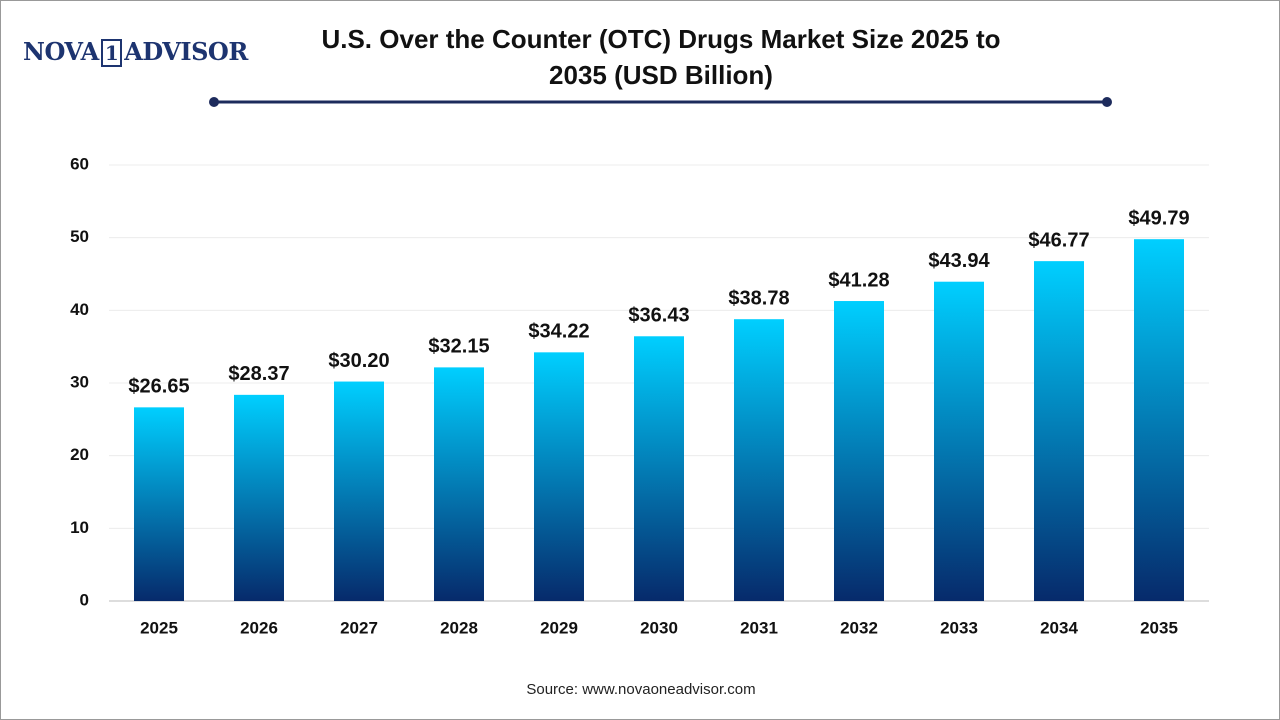  I want to click on logo: NOVA 1 ADVISOR, so click(135, 52).